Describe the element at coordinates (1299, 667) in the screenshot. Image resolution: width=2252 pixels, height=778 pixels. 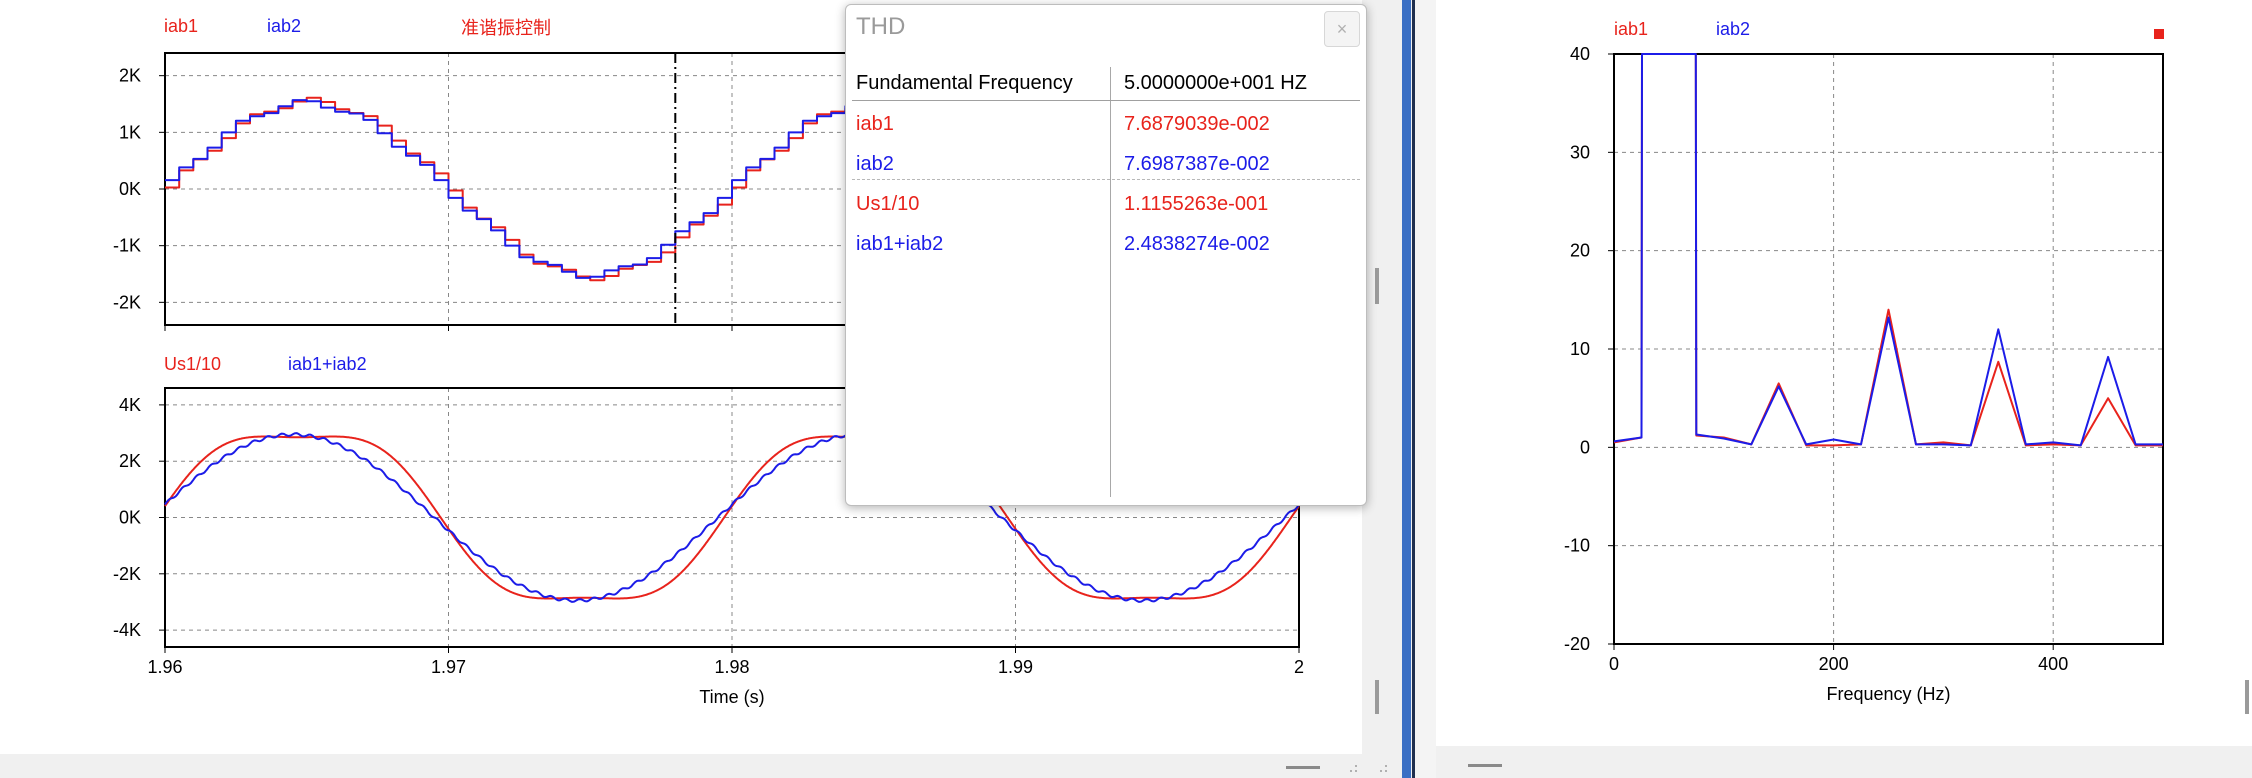
I see `x-tick-label: 2` at that location.